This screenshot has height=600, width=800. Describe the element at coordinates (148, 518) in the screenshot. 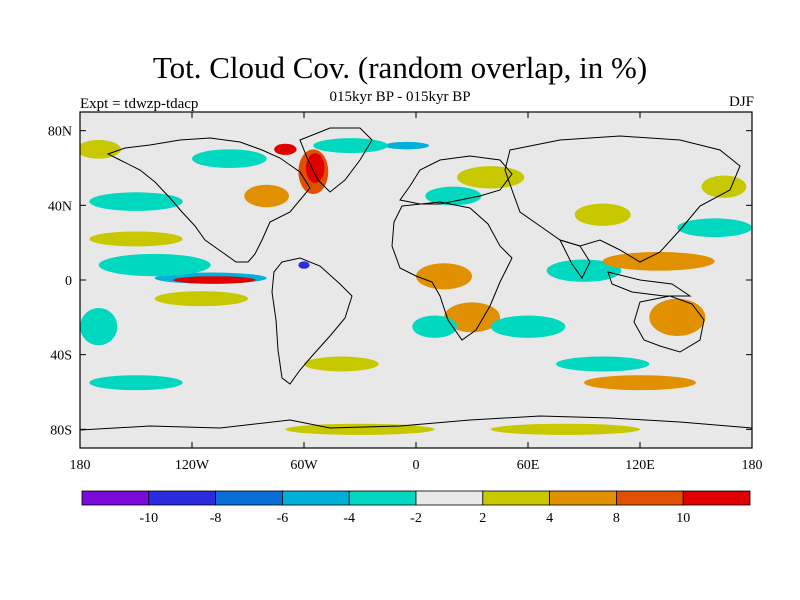

I see `colorbar-label: -10` at that location.